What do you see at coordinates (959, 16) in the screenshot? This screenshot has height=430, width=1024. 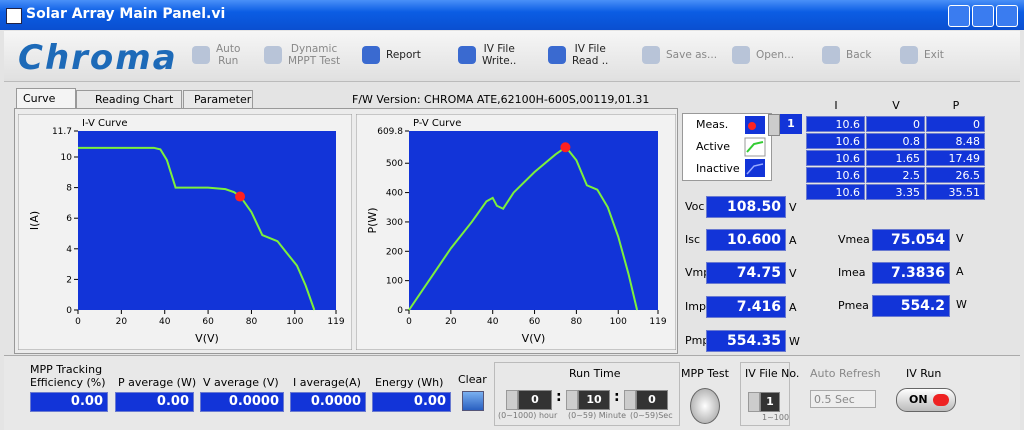 I see `minimize-button` at bounding box center [959, 16].